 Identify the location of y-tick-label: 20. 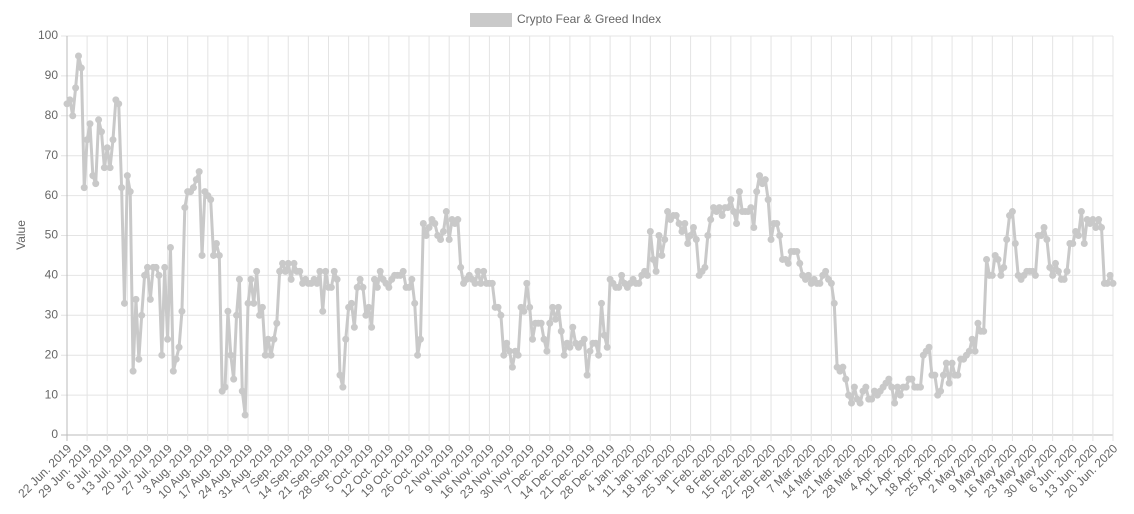
(52, 354).